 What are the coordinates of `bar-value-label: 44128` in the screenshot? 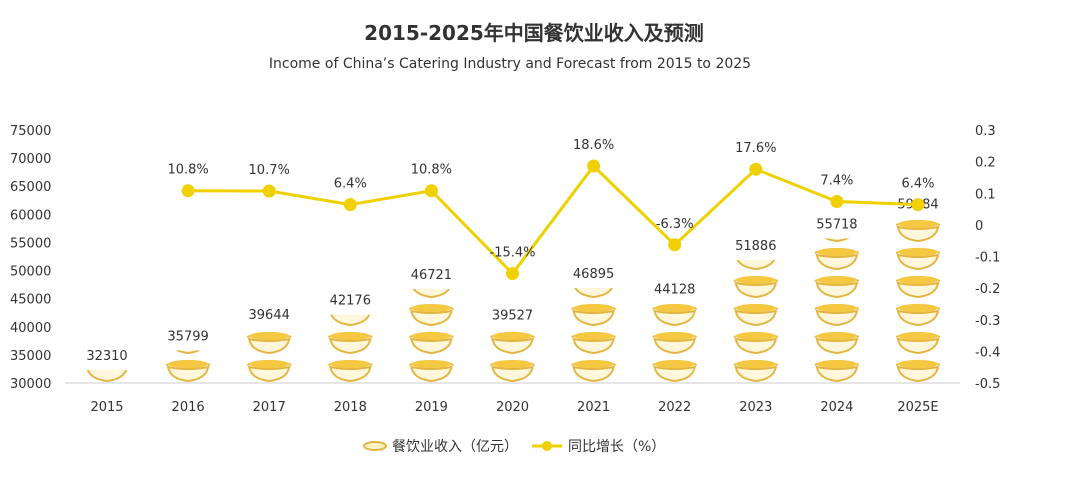 It's located at (674, 290).